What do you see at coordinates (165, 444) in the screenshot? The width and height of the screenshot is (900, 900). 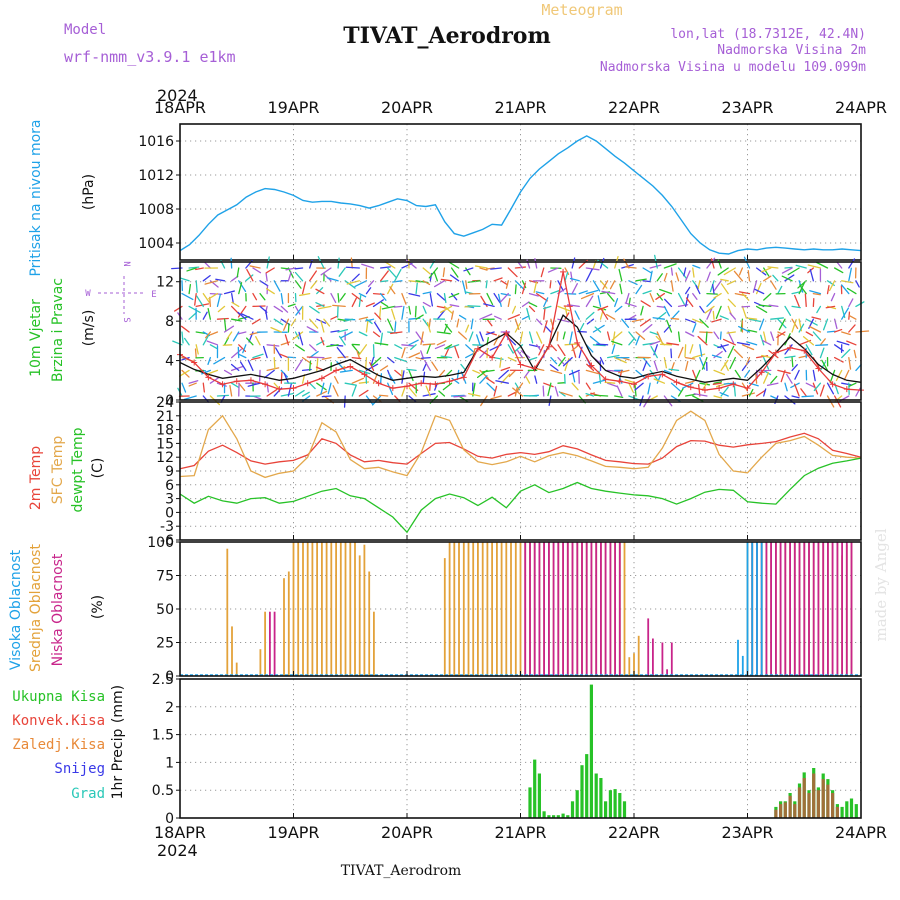 I see `y-tick-label: 15` at bounding box center [165, 444].